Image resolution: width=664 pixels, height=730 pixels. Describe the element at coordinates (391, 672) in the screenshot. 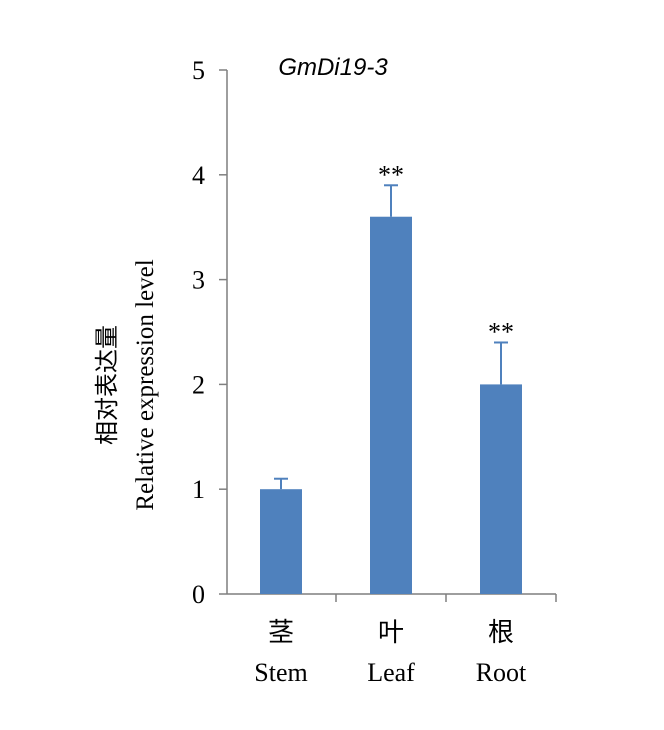

I see `x-tick-label-en: Leaf` at that location.